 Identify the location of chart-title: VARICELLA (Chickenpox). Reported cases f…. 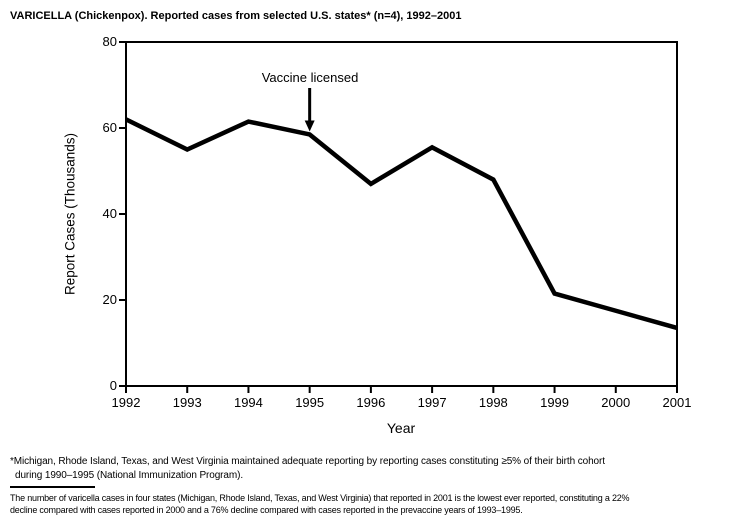
(236, 16).